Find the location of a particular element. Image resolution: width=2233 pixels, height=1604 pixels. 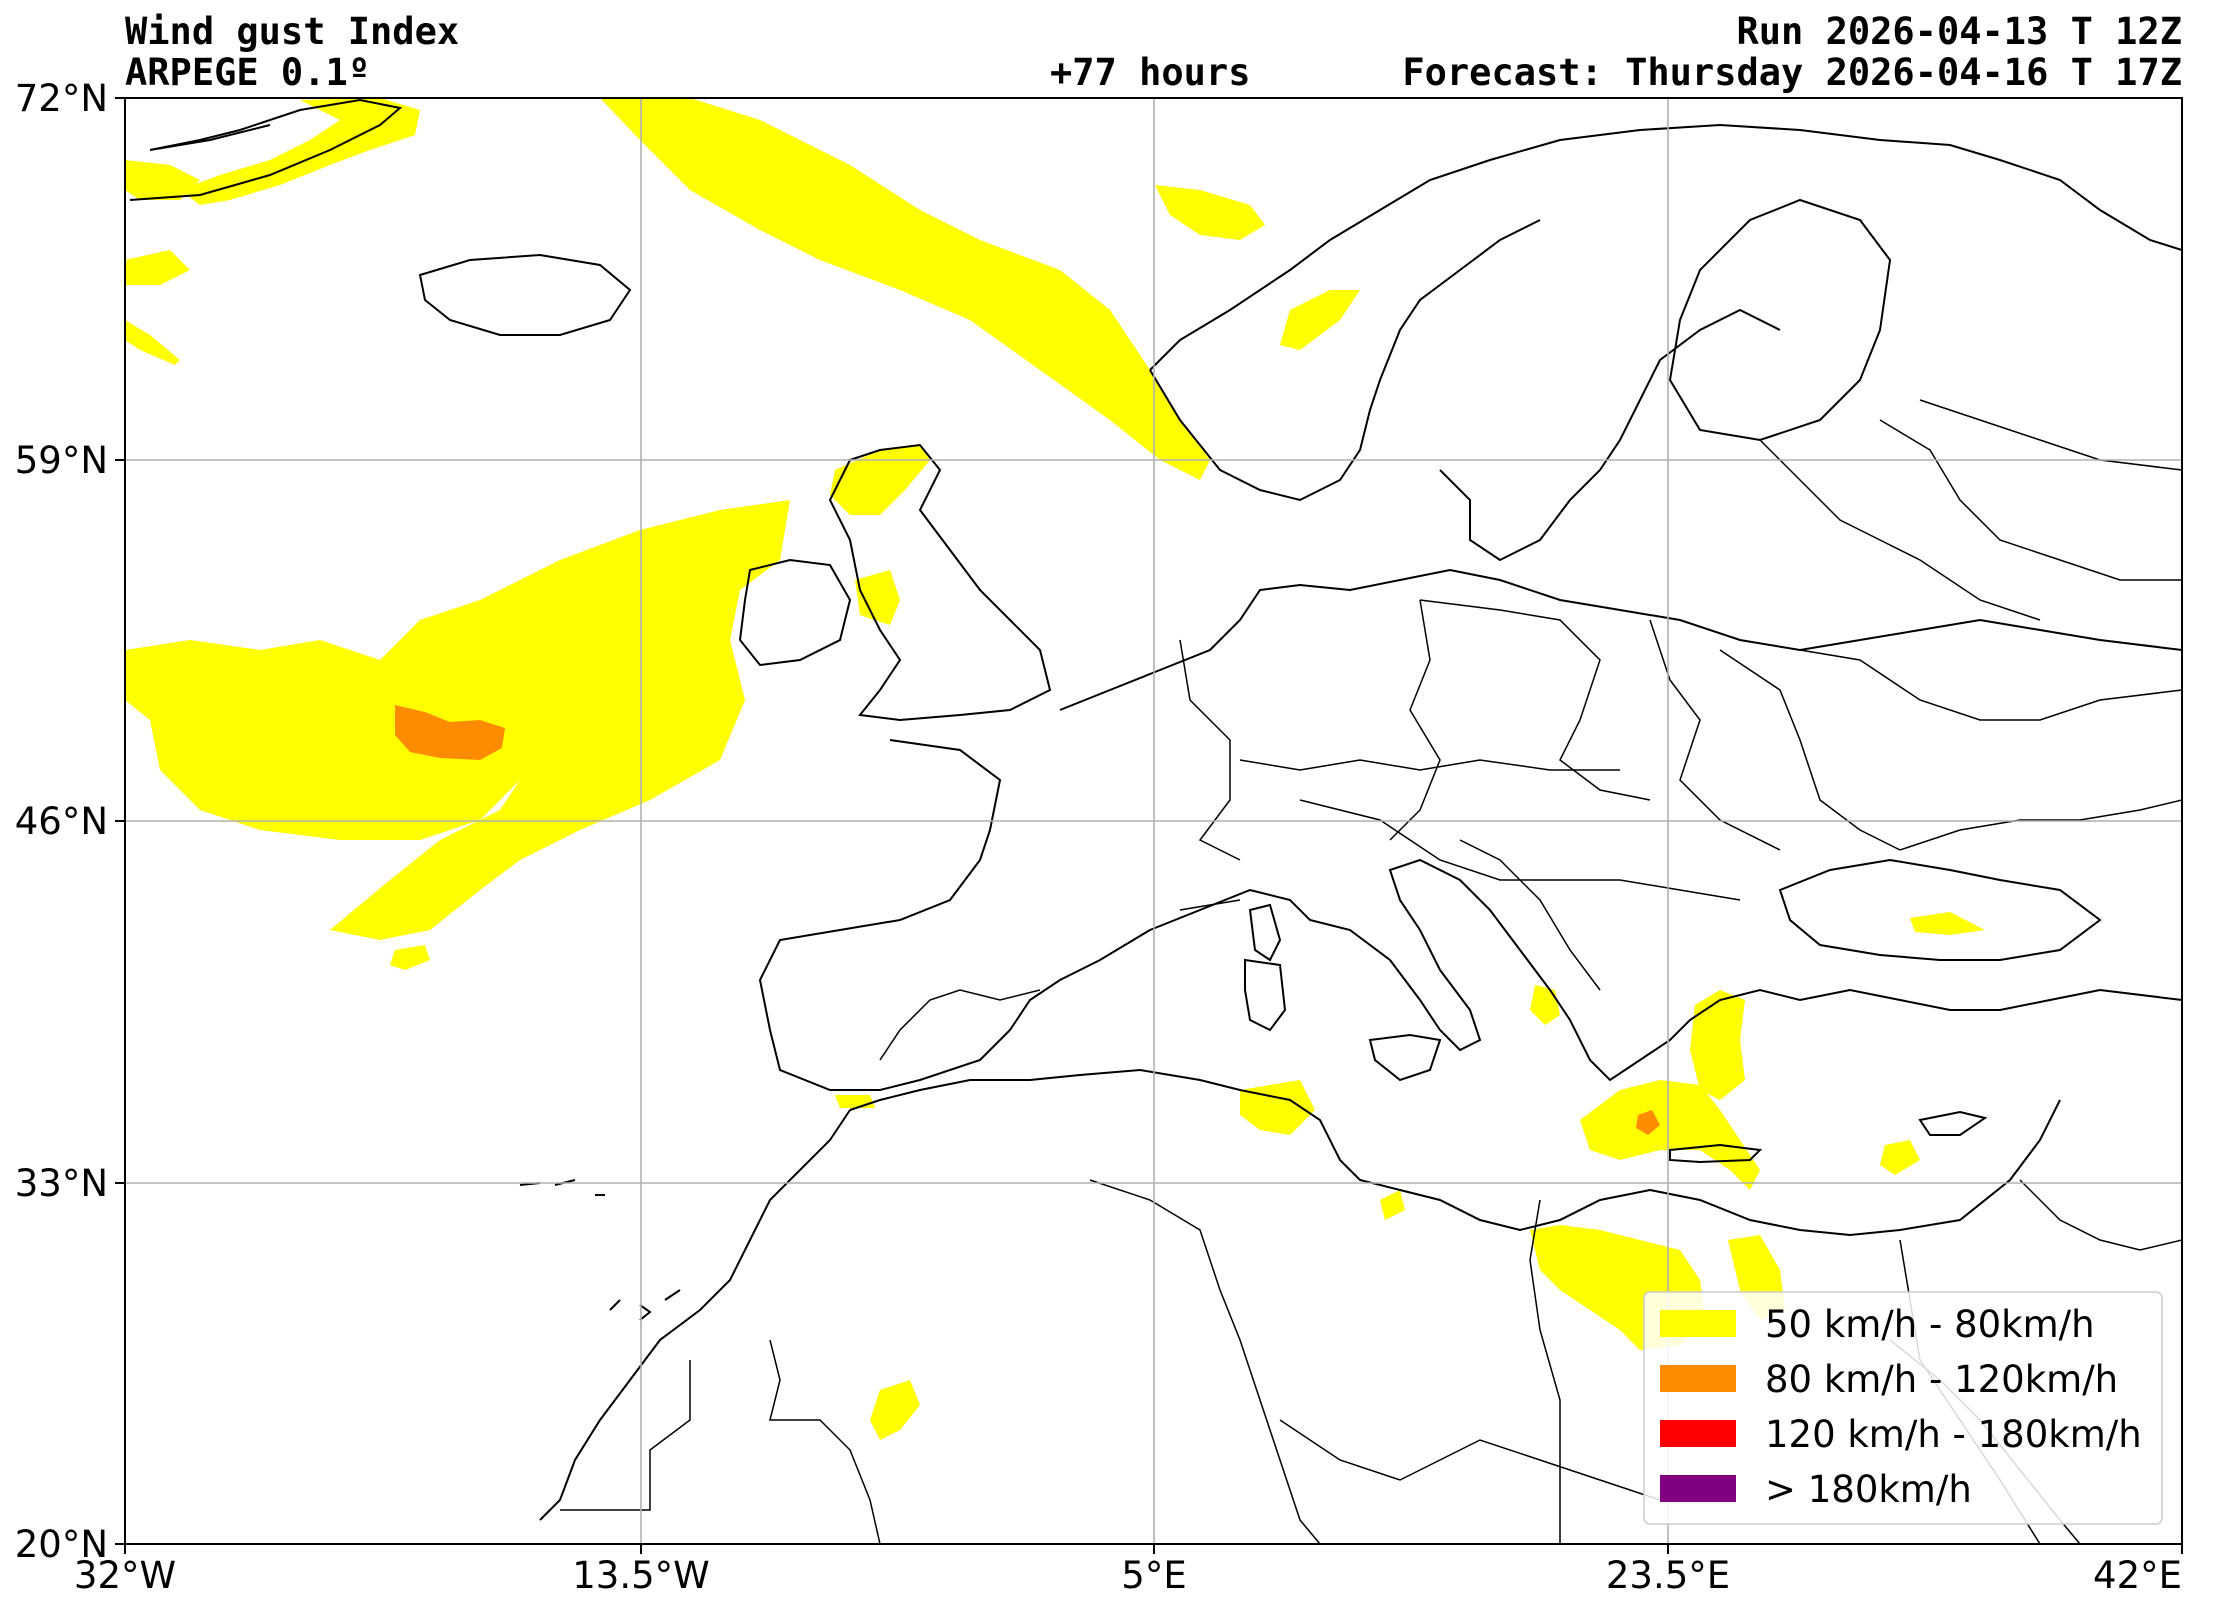

gust-area-atlantic-storm is located at coordinates (457, 720).